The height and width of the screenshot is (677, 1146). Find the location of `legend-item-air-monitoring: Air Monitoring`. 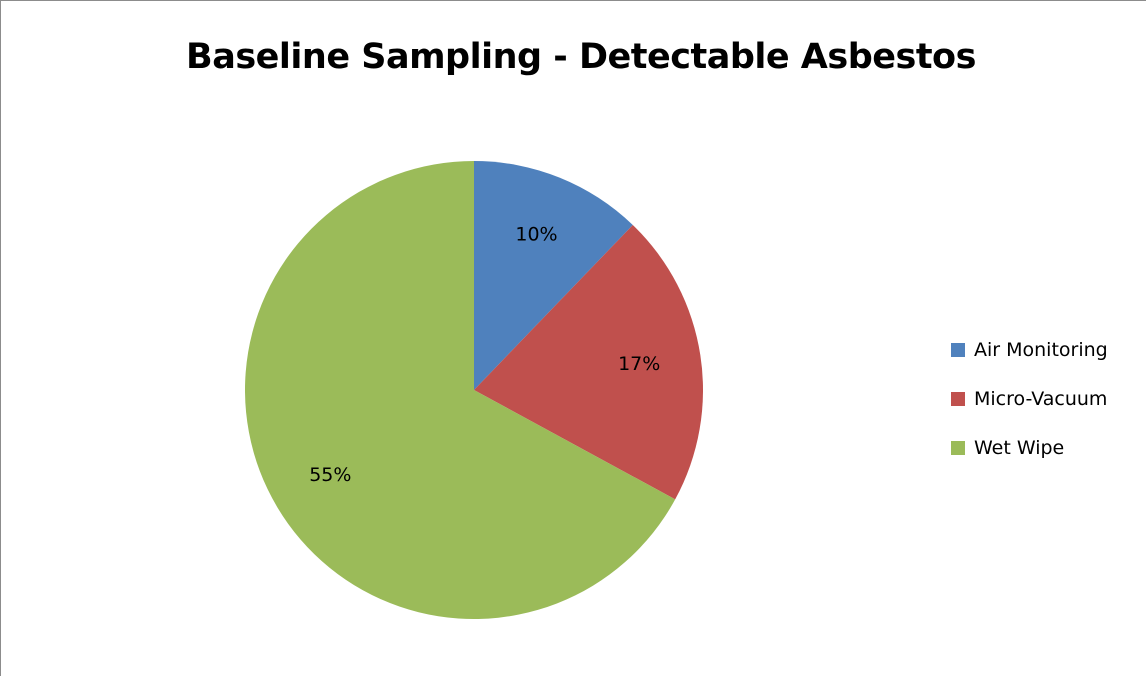

legend-item-air-monitoring: Air Monitoring is located at coordinates (1029, 349).